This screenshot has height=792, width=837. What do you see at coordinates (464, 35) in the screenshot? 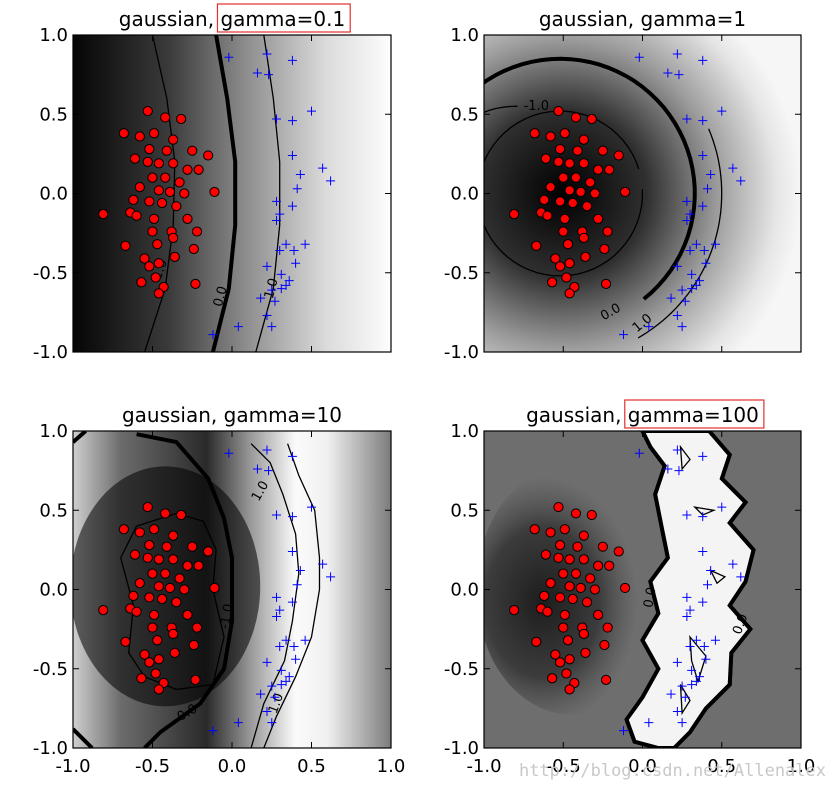
I see `y-tick-label: 1.0` at bounding box center [464, 35].